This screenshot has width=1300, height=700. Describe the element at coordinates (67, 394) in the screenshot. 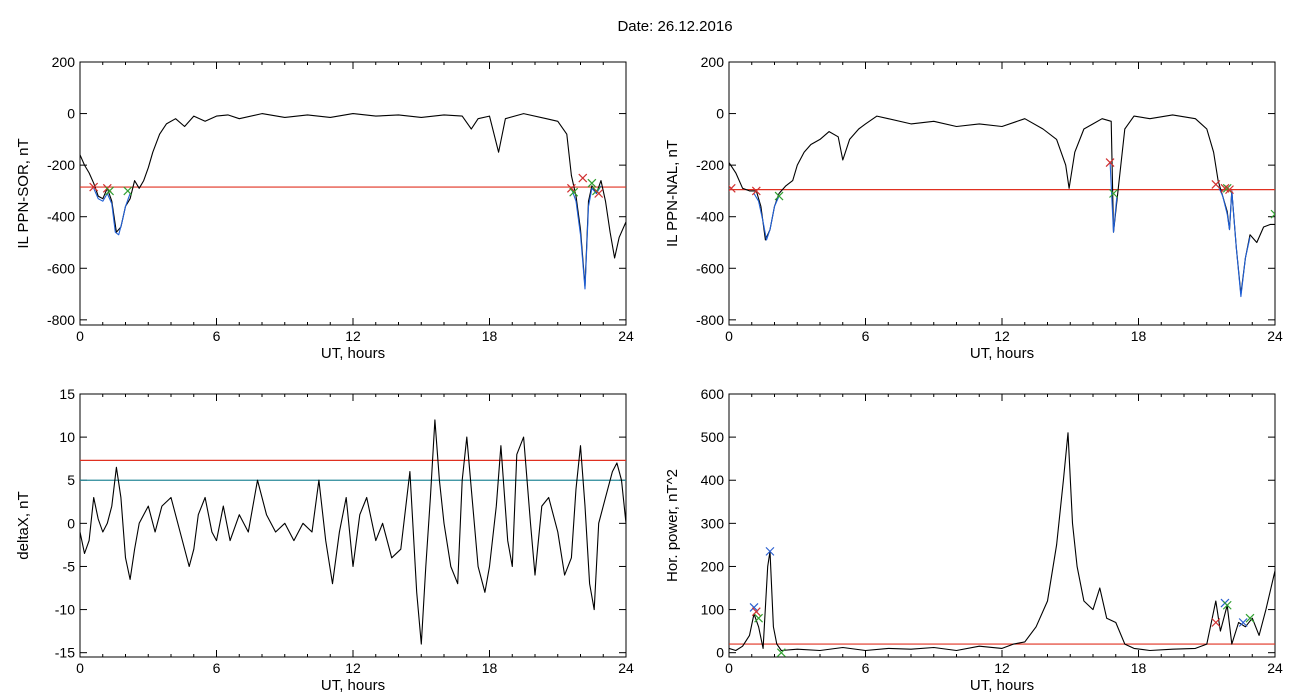

I see `y-tick-label: 15` at that location.